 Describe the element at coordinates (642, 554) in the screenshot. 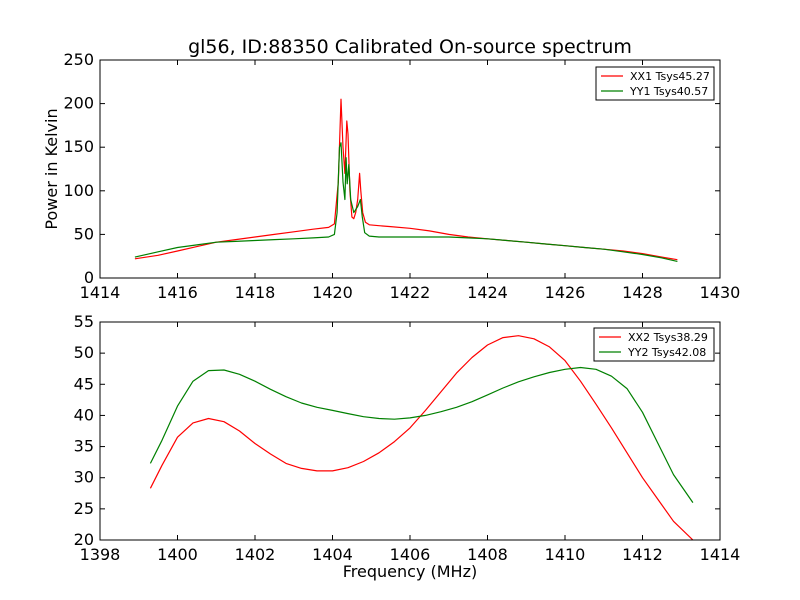

I see `x-tick-label: 1412` at that location.